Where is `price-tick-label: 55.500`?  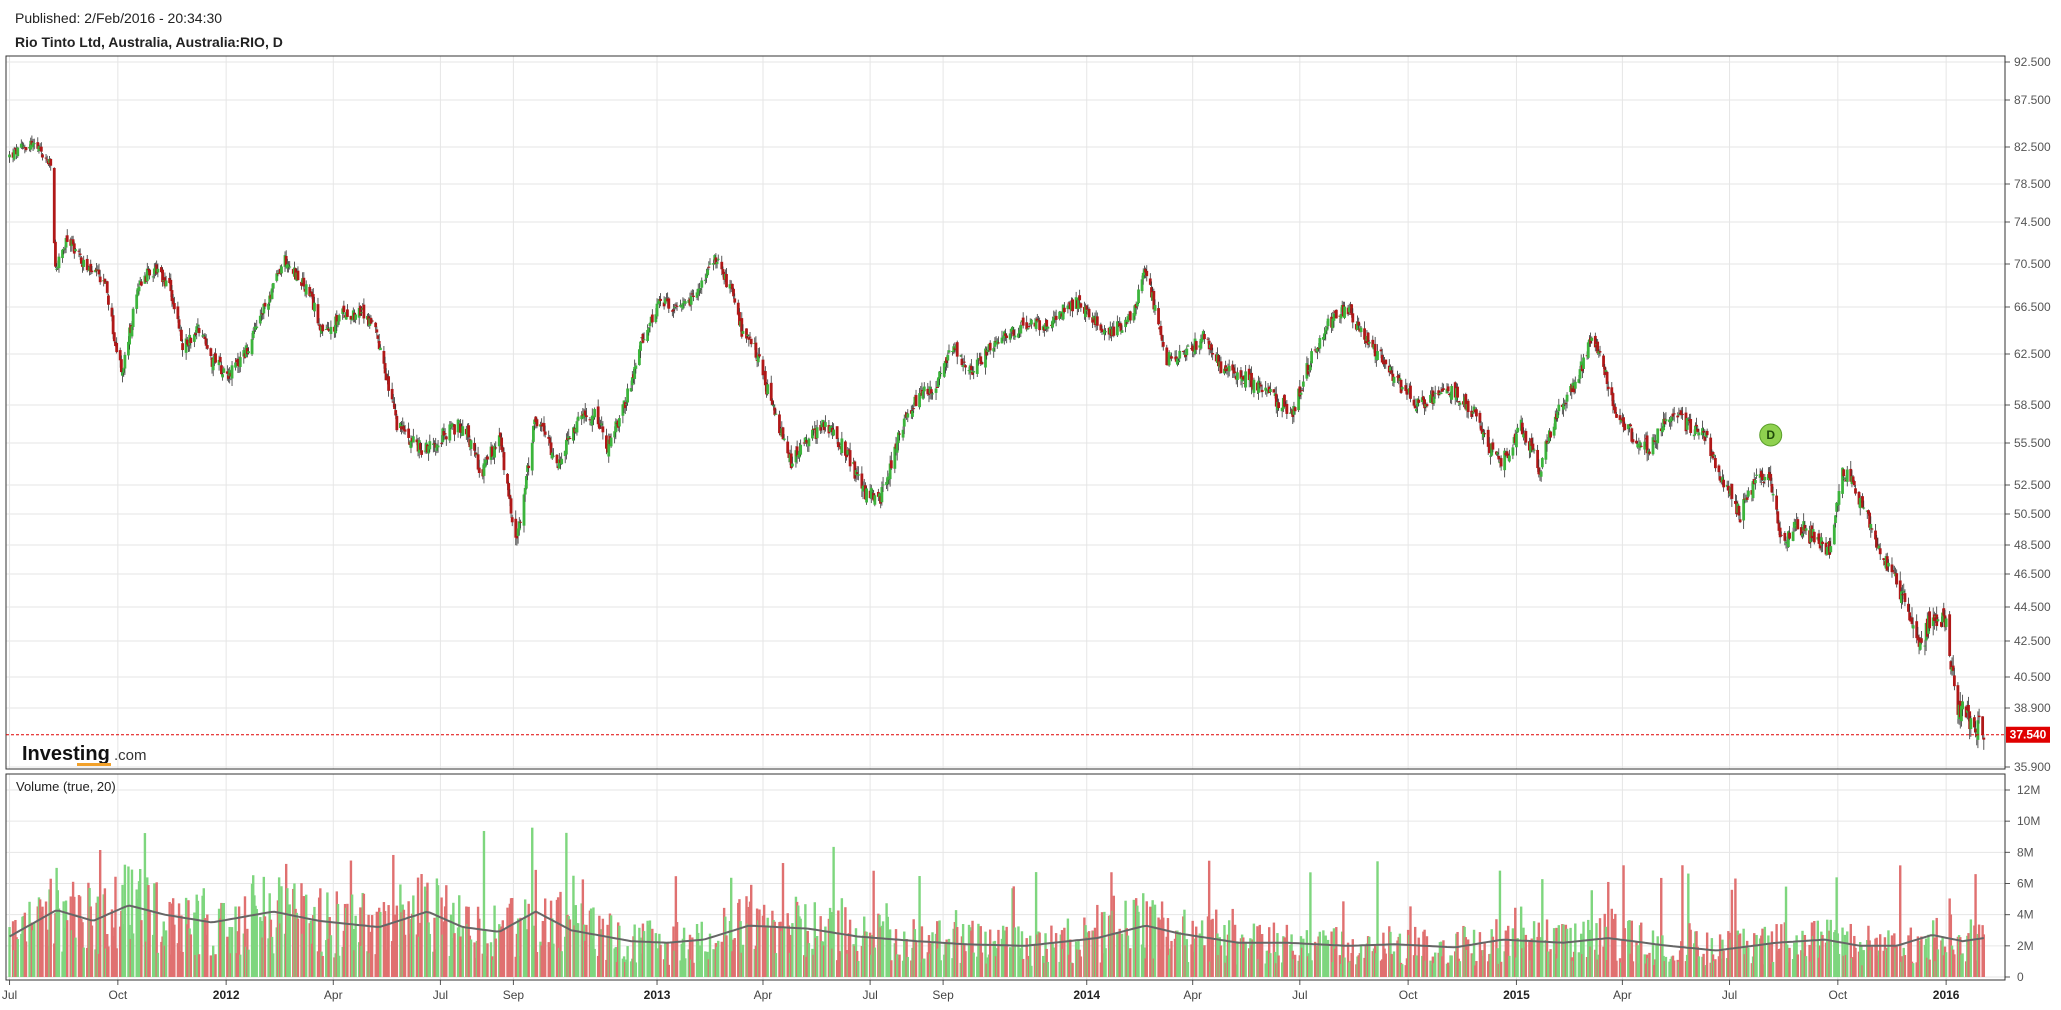 price-tick-label: 55.500 is located at coordinates (2032, 443).